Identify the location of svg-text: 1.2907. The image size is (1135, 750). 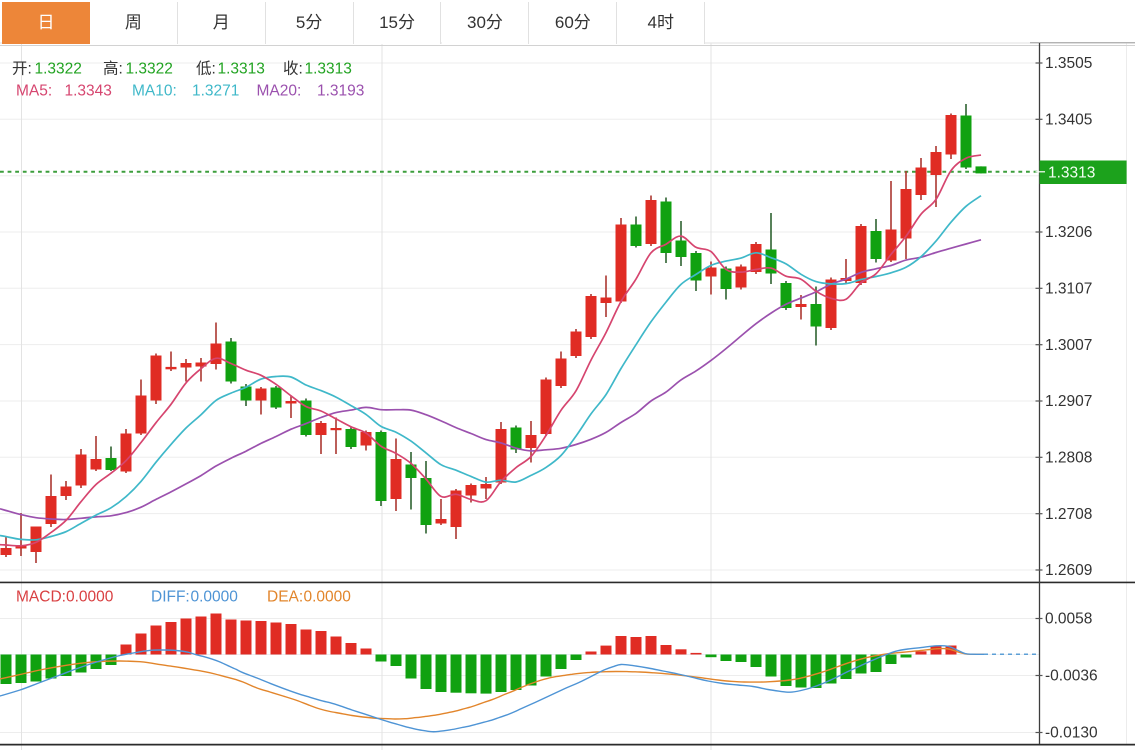
(1068, 401).